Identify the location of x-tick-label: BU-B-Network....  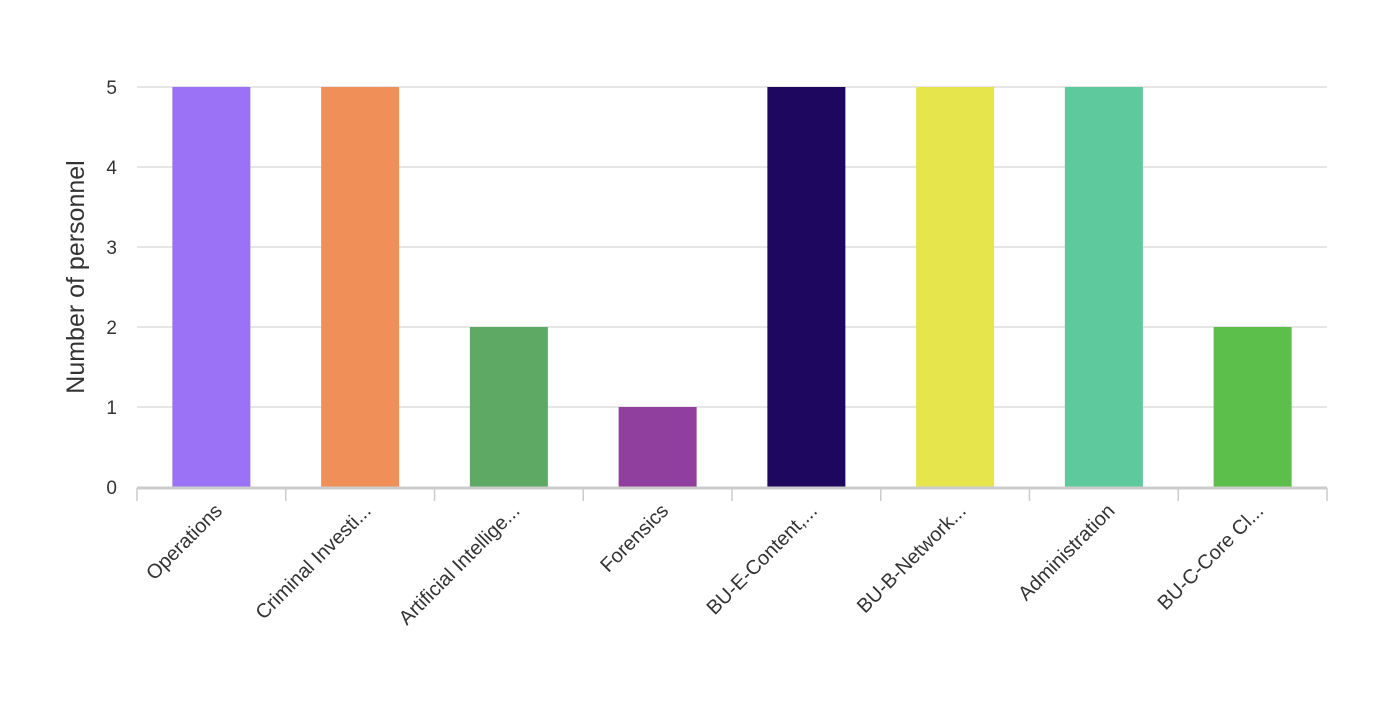
(912, 559).